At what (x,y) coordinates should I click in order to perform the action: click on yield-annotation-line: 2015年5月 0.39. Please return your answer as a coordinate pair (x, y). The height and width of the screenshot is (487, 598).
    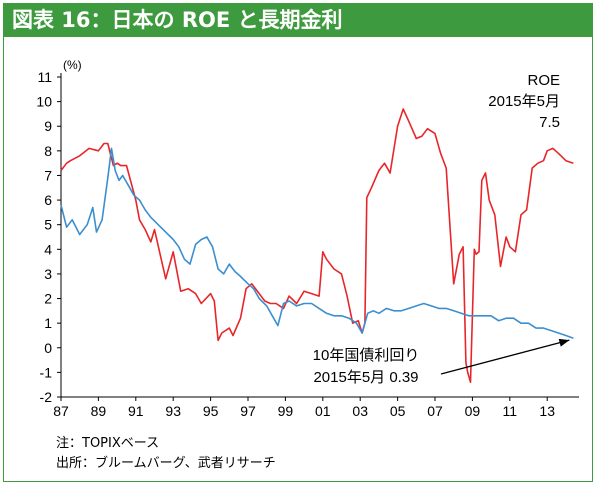
    Looking at the image, I should click on (365, 377).